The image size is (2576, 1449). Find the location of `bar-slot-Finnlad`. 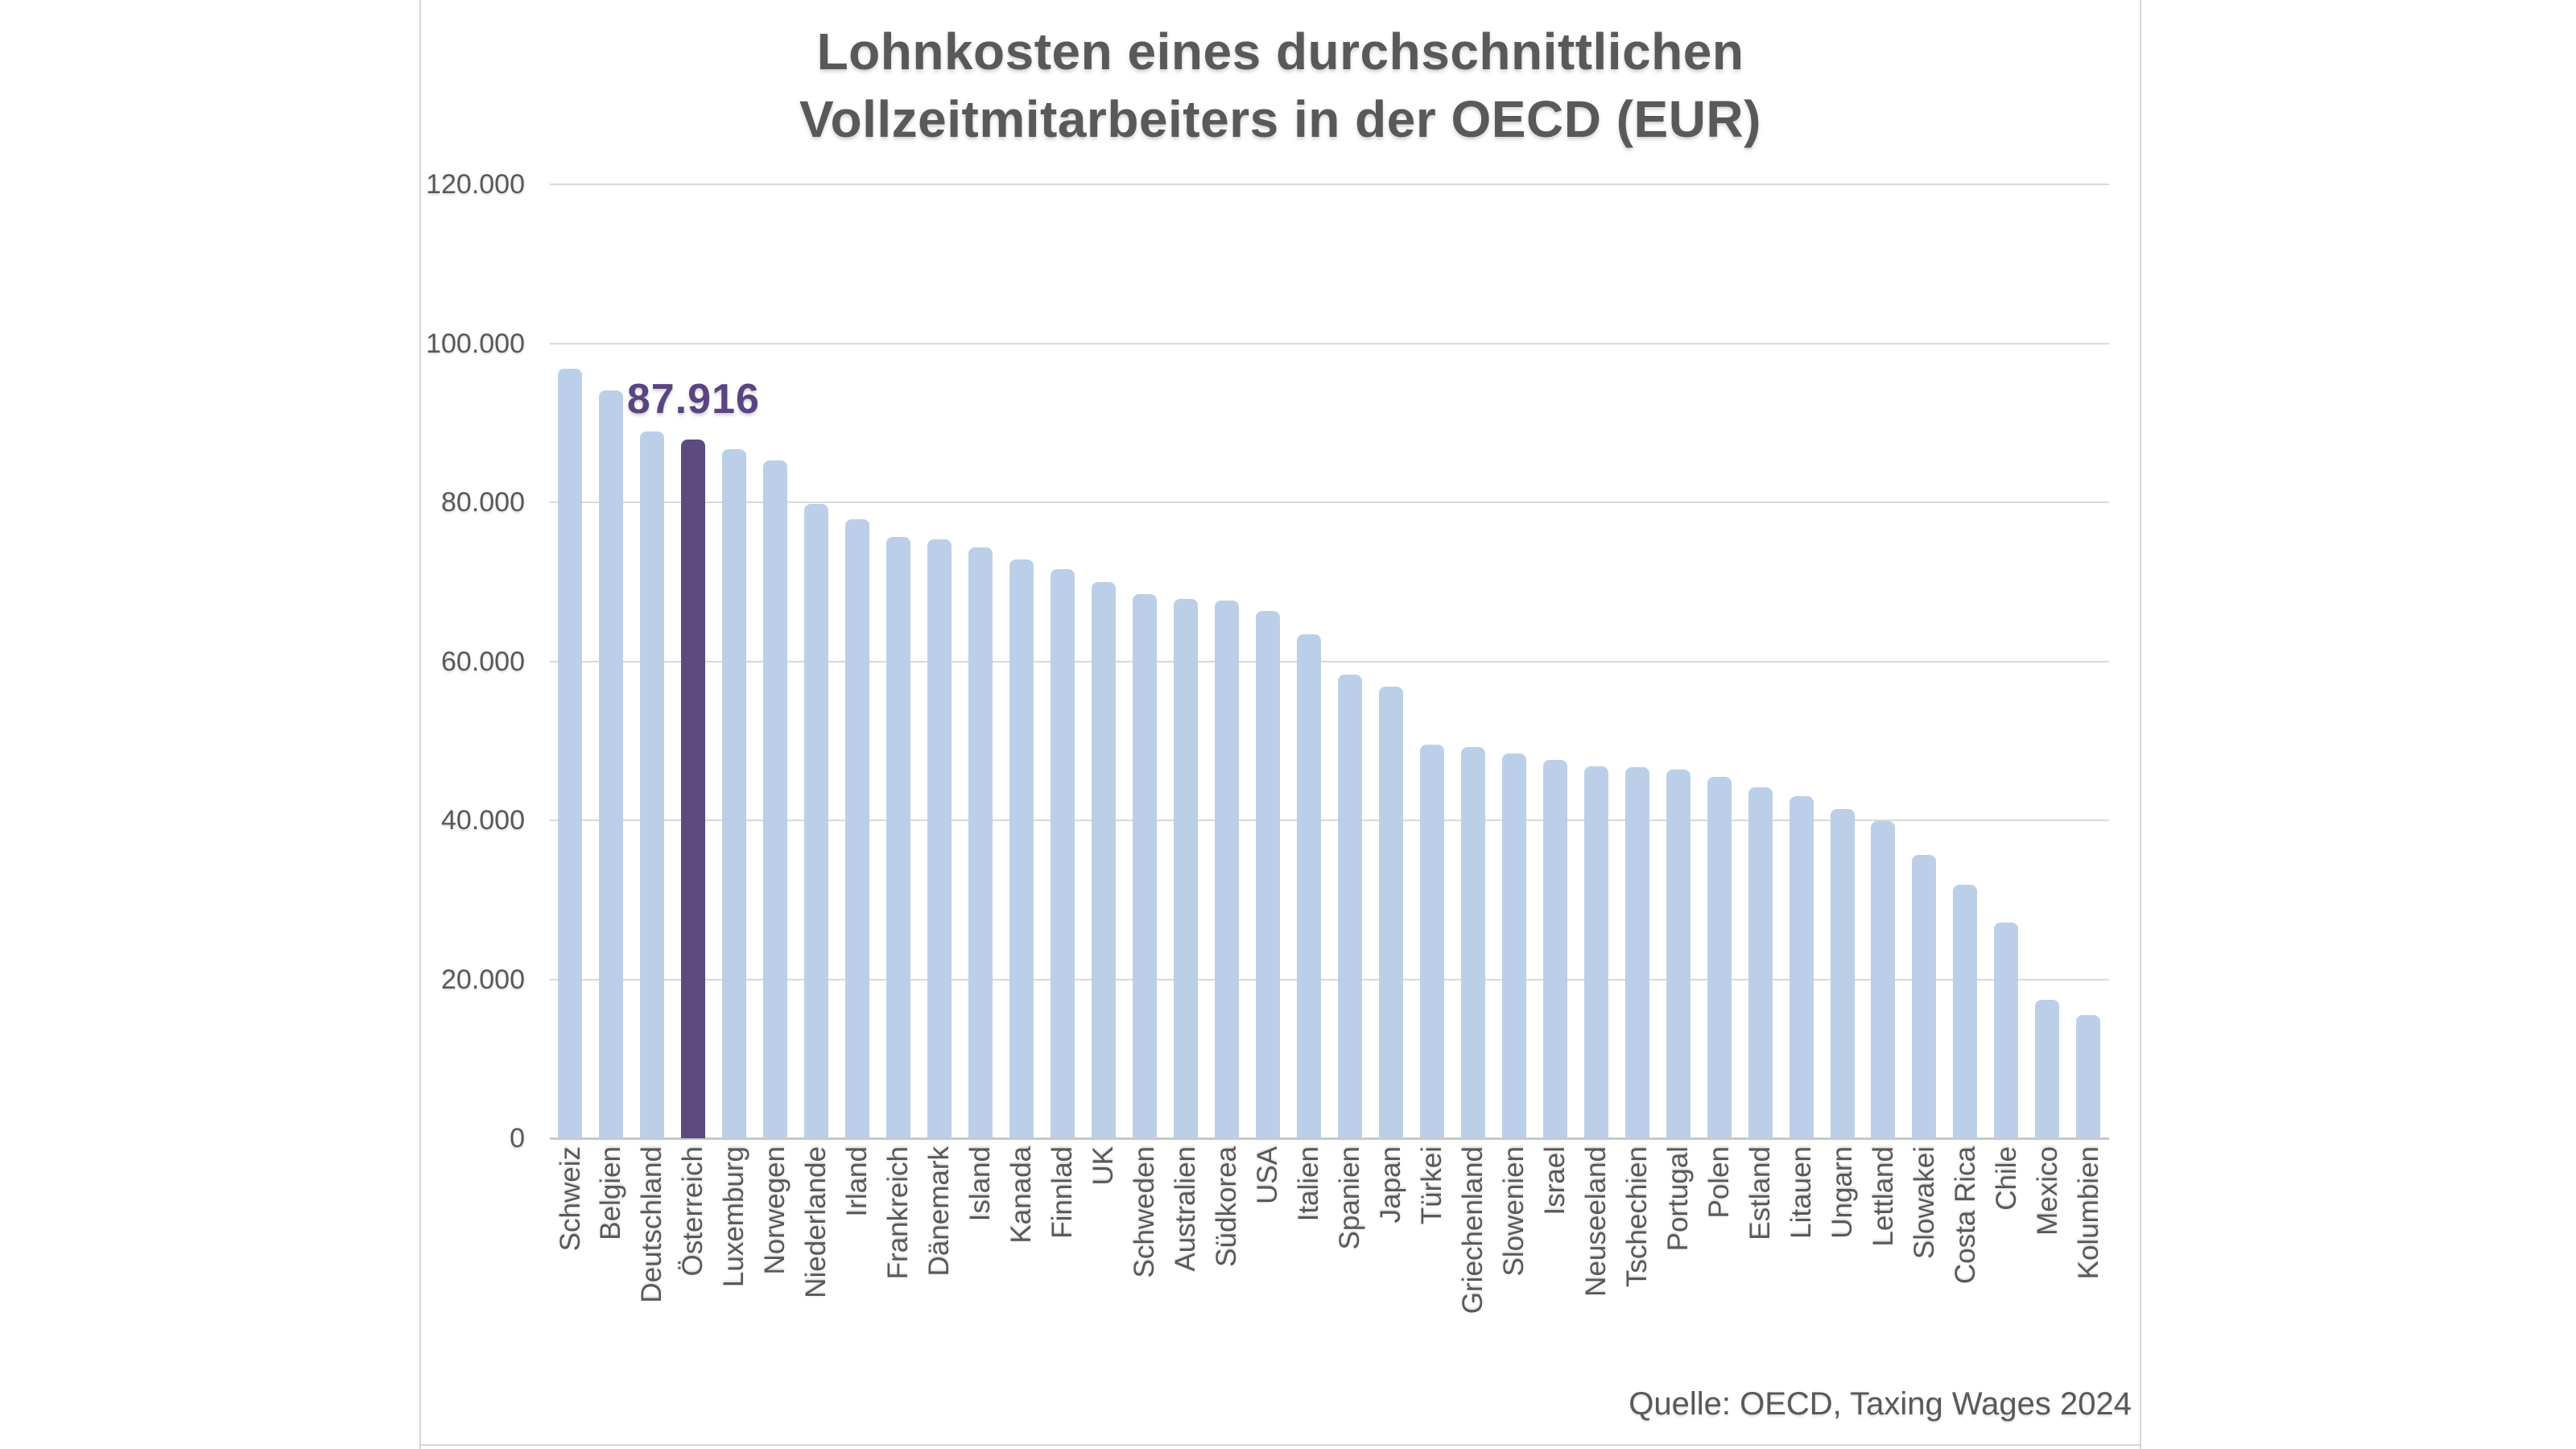

bar-slot-Finnlad is located at coordinates (1063, 661).